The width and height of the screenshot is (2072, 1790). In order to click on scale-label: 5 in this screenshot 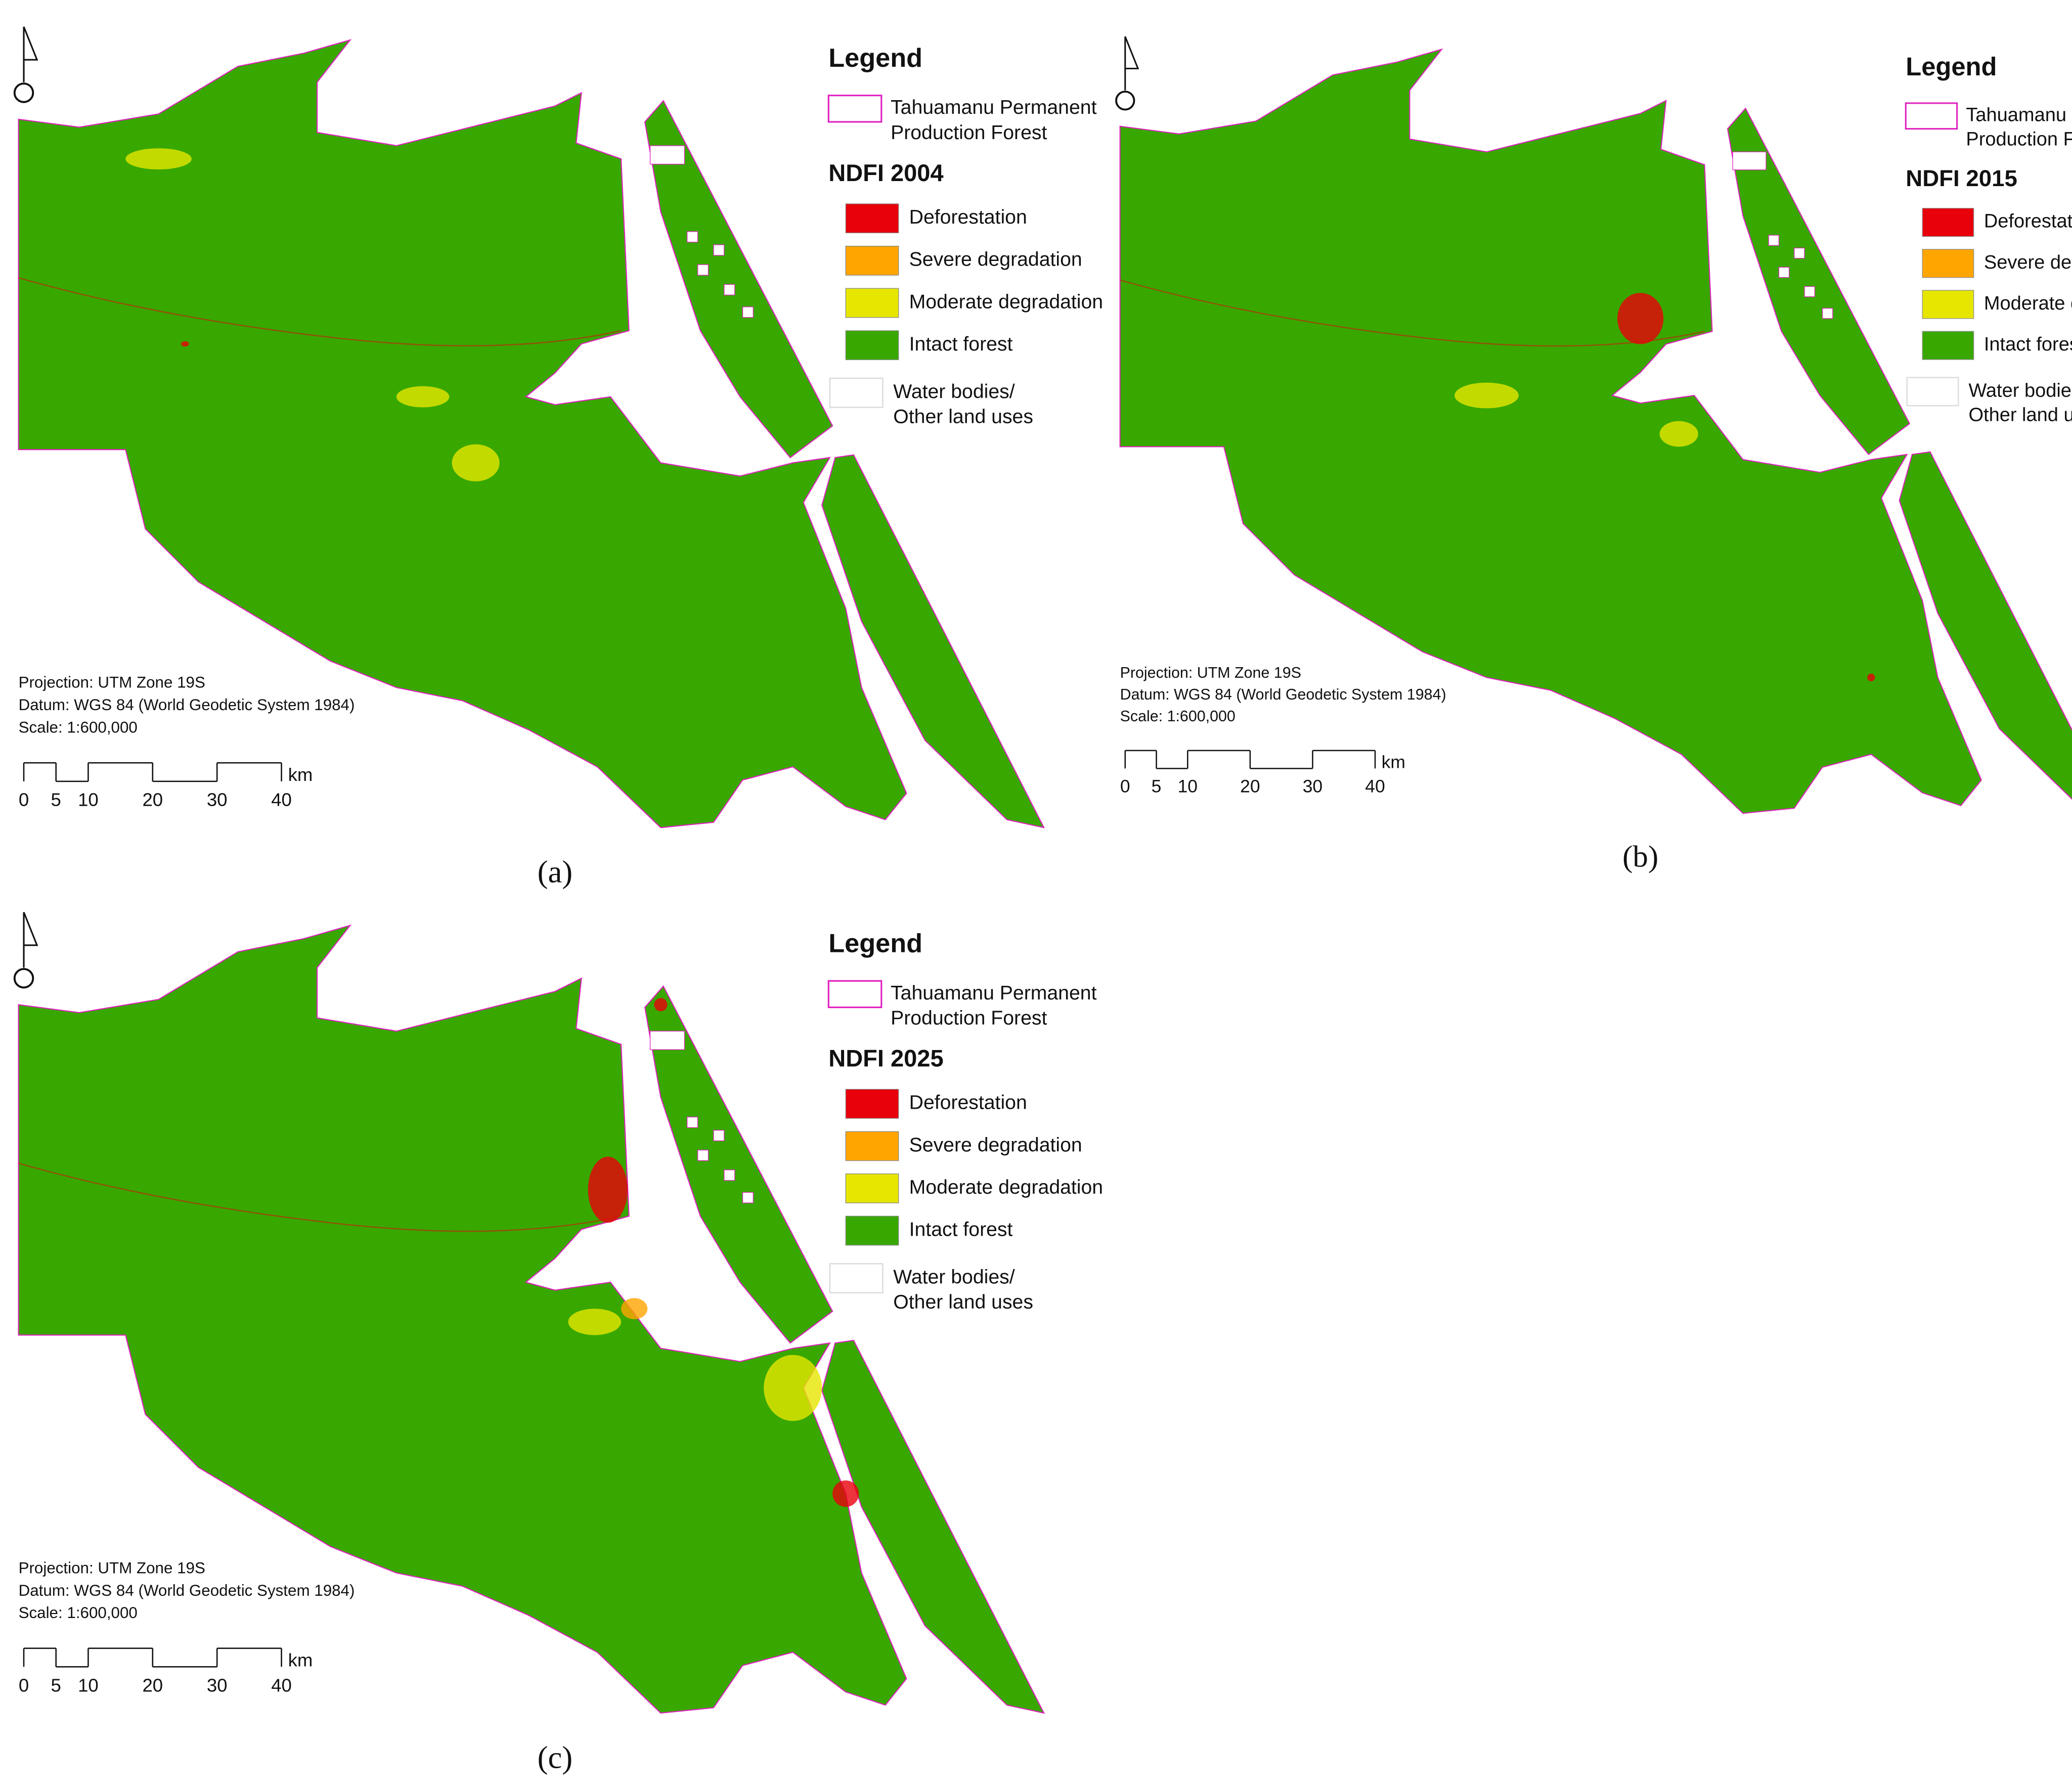, I will do `click(56, 1685)`.